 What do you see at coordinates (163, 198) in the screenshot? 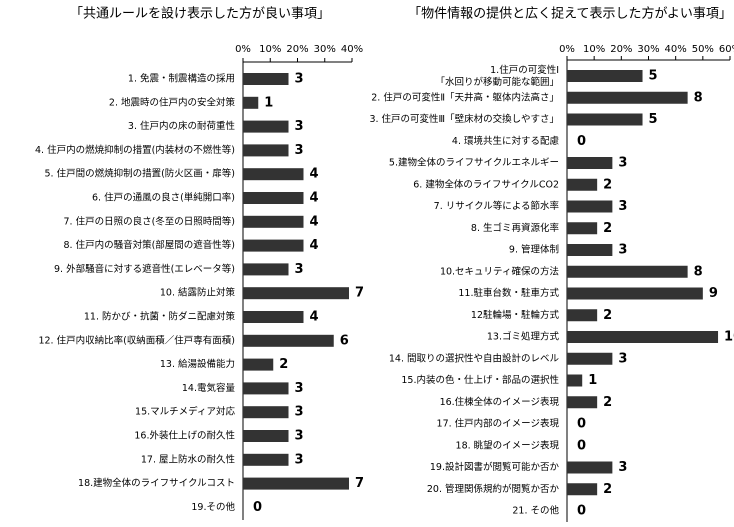
I see `category-label: 6. 住戸の通風の良さ(単純開口率)` at bounding box center [163, 198].